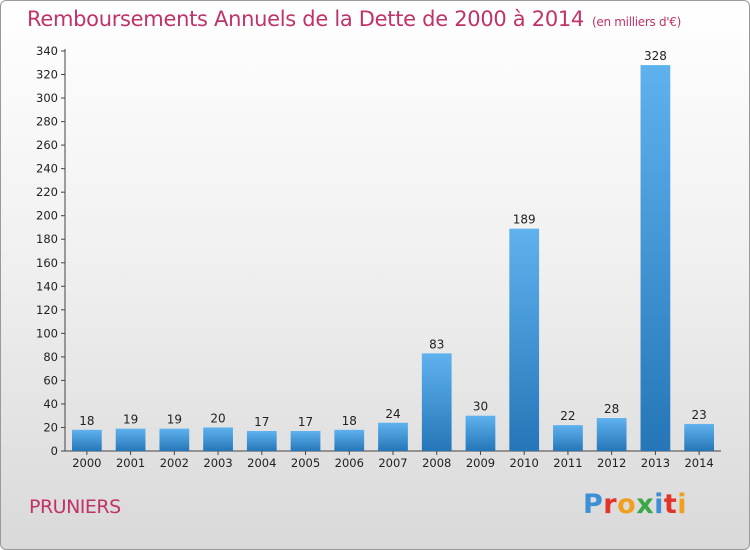  Describe the element at coordinates (670, 504) in the screenshot. I see `logo-letter: t` at that location.